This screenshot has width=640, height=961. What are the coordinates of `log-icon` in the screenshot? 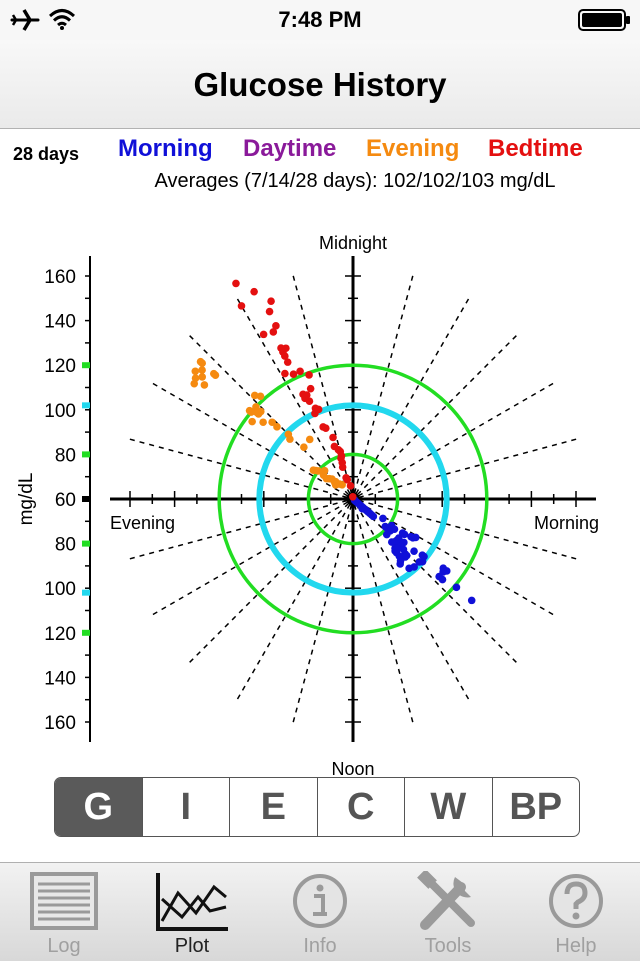 It's located at (64, 901).